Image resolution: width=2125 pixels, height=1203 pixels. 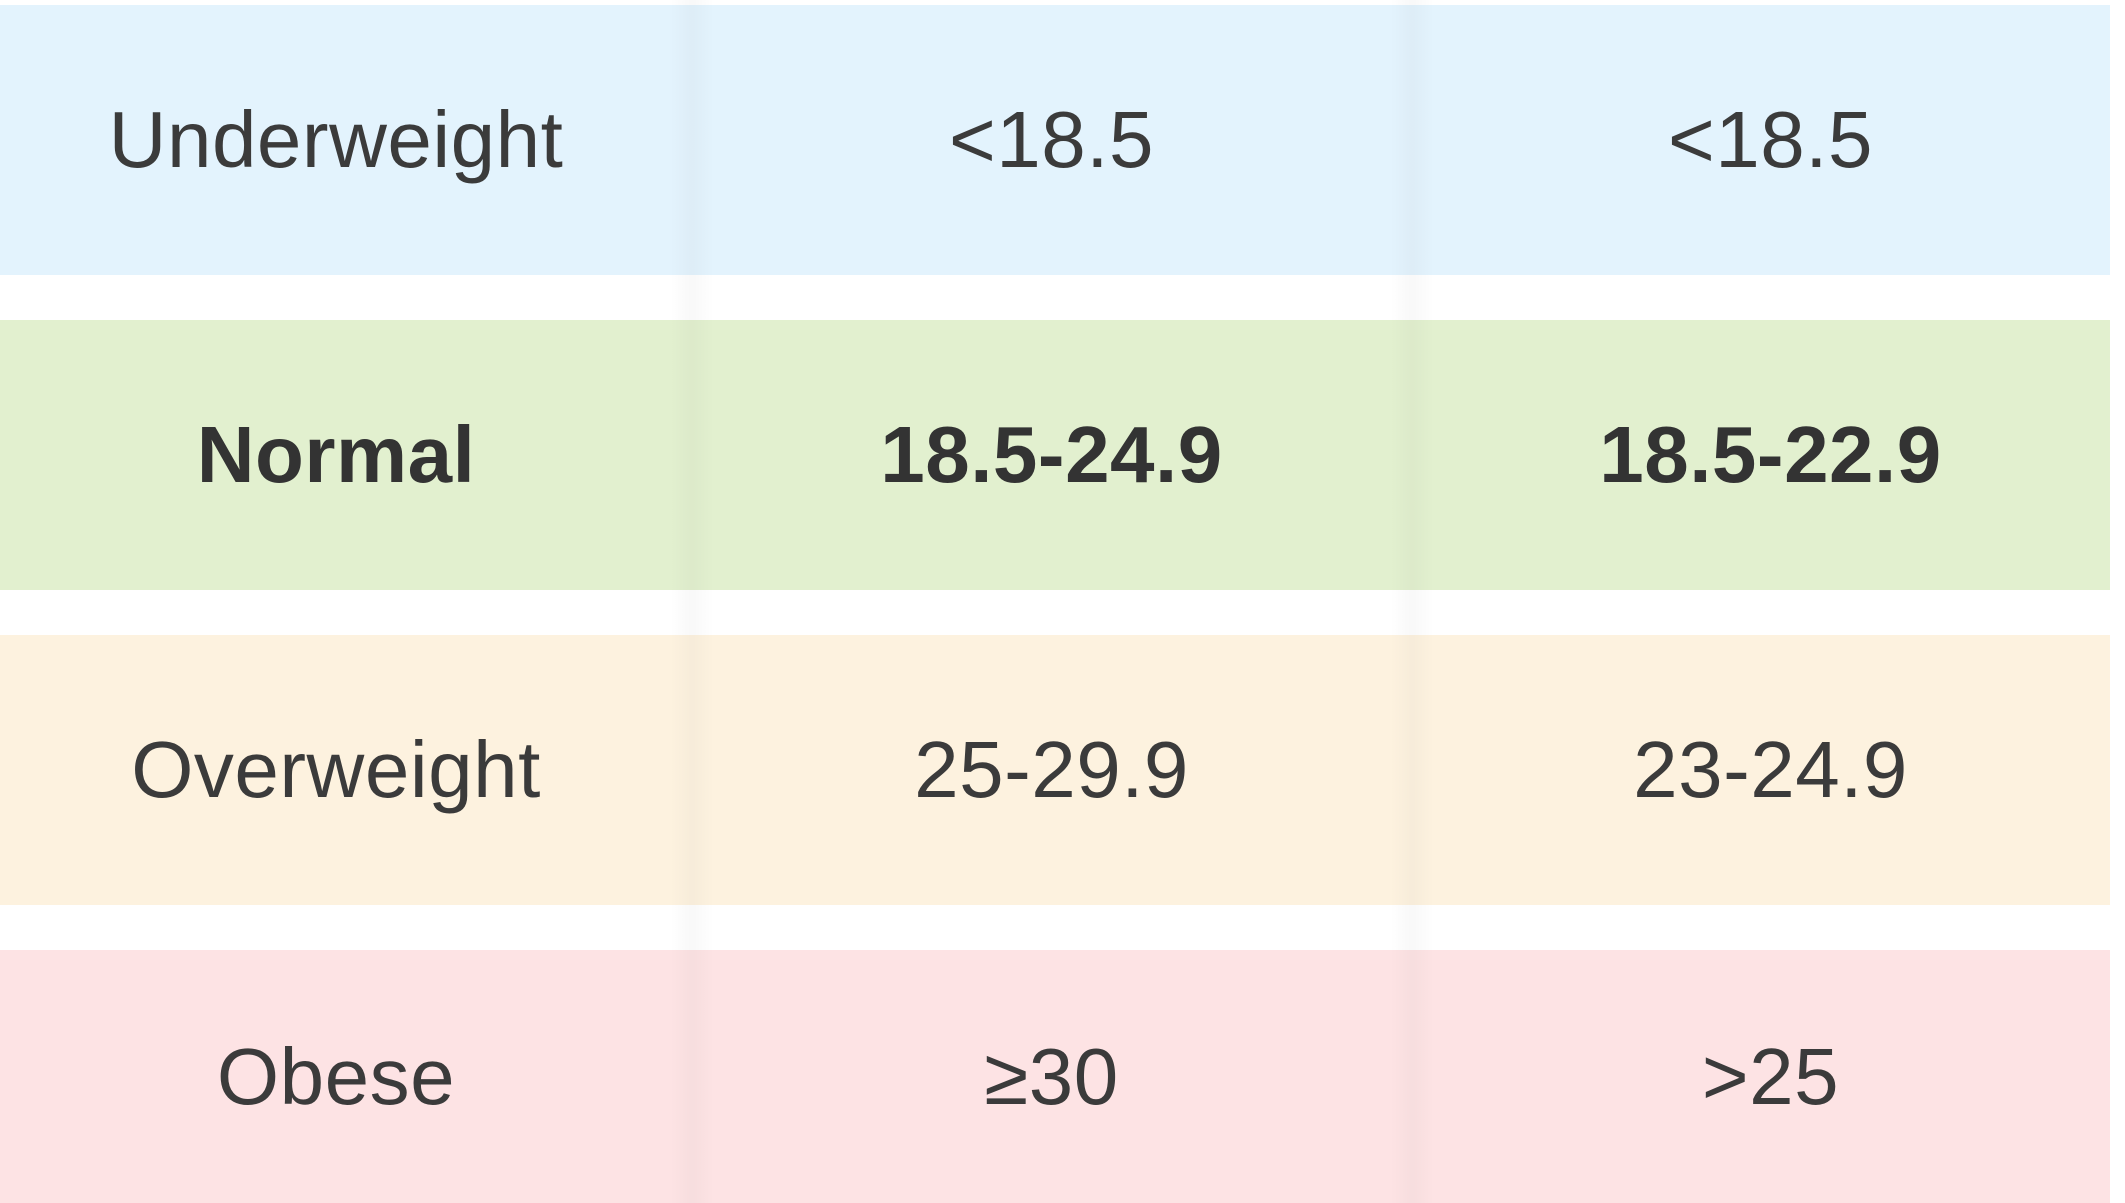 I want to click on category-cell: Underweight, so click(x=336, y=139).